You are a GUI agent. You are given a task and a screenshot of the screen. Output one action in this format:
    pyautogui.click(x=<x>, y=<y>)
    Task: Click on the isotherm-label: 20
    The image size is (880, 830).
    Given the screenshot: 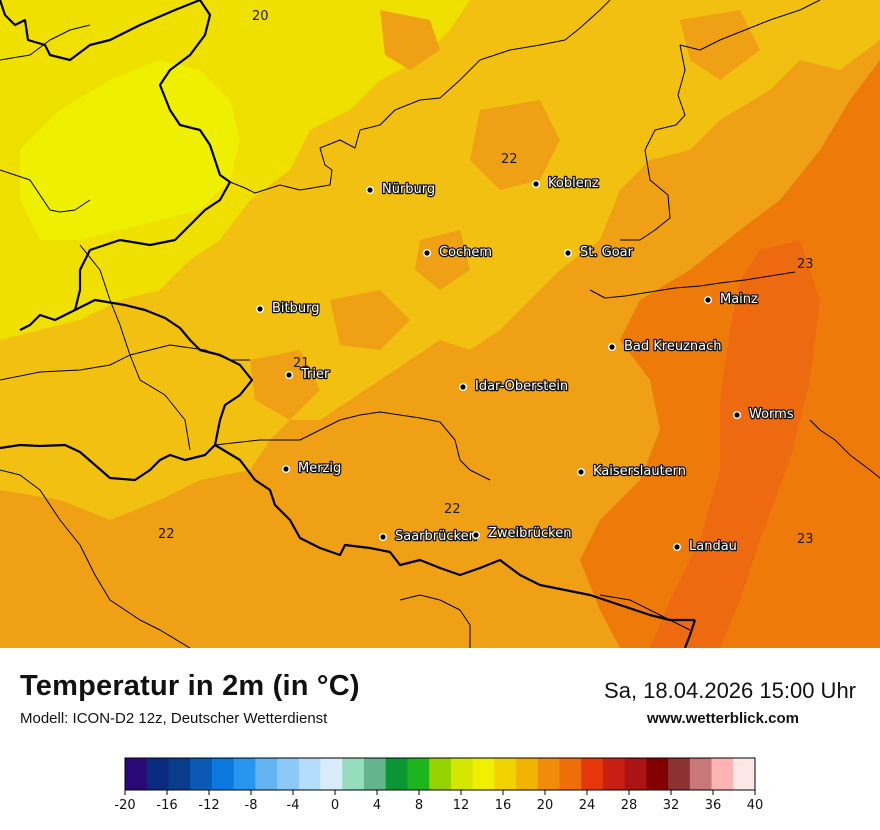 What is the action you would take?
    pyautogui.click(x=260, y=16)
    